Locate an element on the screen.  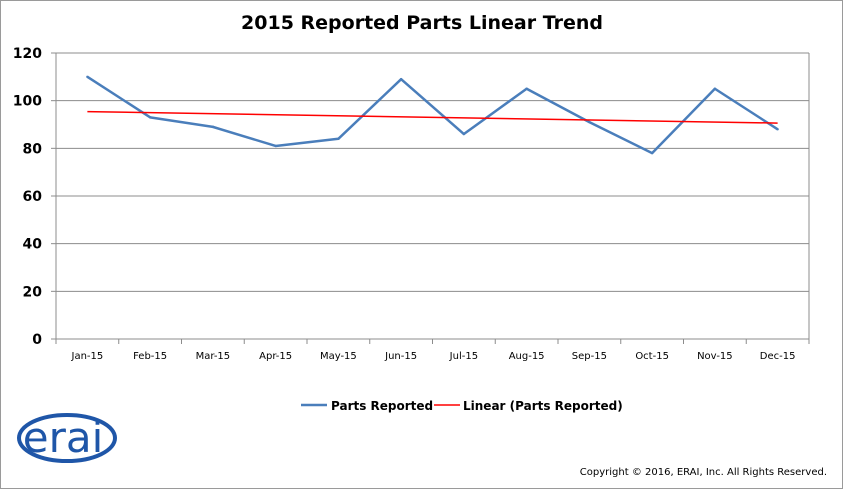
legend: Parts Reported Linear (Parts Reported) is located at coordinates (462, 406).